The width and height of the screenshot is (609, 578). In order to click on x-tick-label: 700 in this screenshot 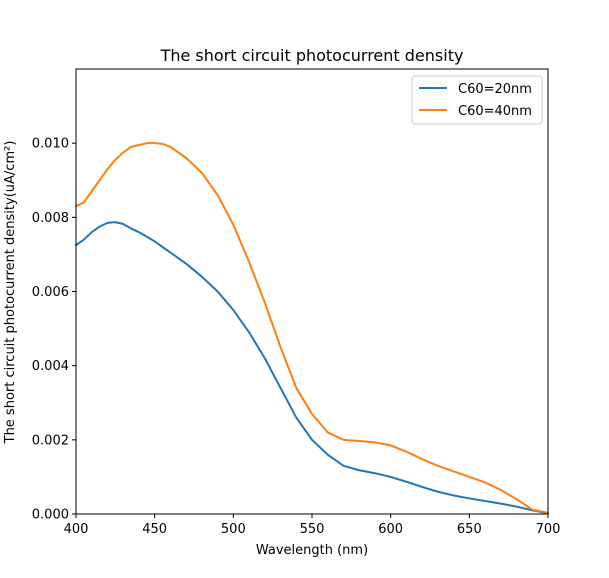, I will do `click(548, 529)`.